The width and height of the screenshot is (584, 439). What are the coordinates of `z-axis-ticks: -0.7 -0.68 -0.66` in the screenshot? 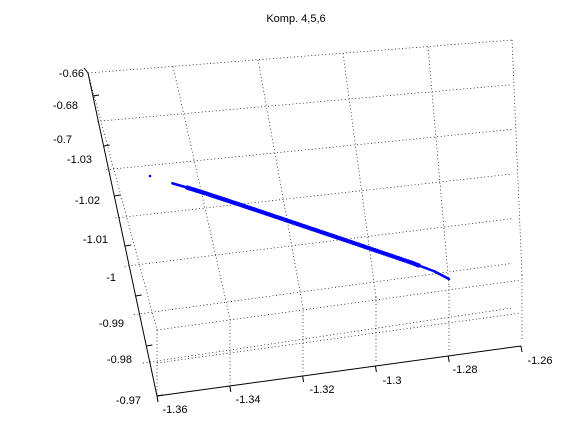 It's located at (68, 107).